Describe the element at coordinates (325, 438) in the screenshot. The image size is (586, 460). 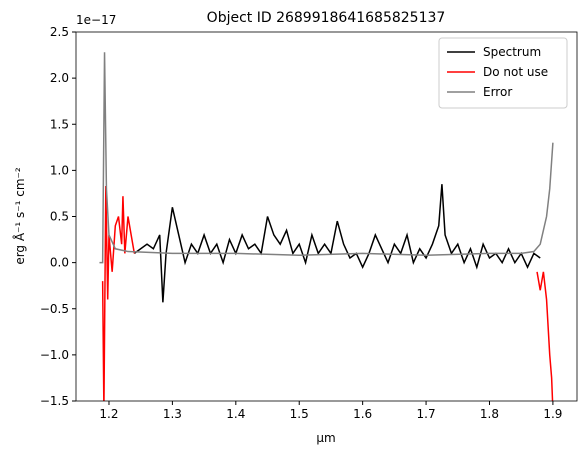
I see `x-axis-label: µm` at that location.